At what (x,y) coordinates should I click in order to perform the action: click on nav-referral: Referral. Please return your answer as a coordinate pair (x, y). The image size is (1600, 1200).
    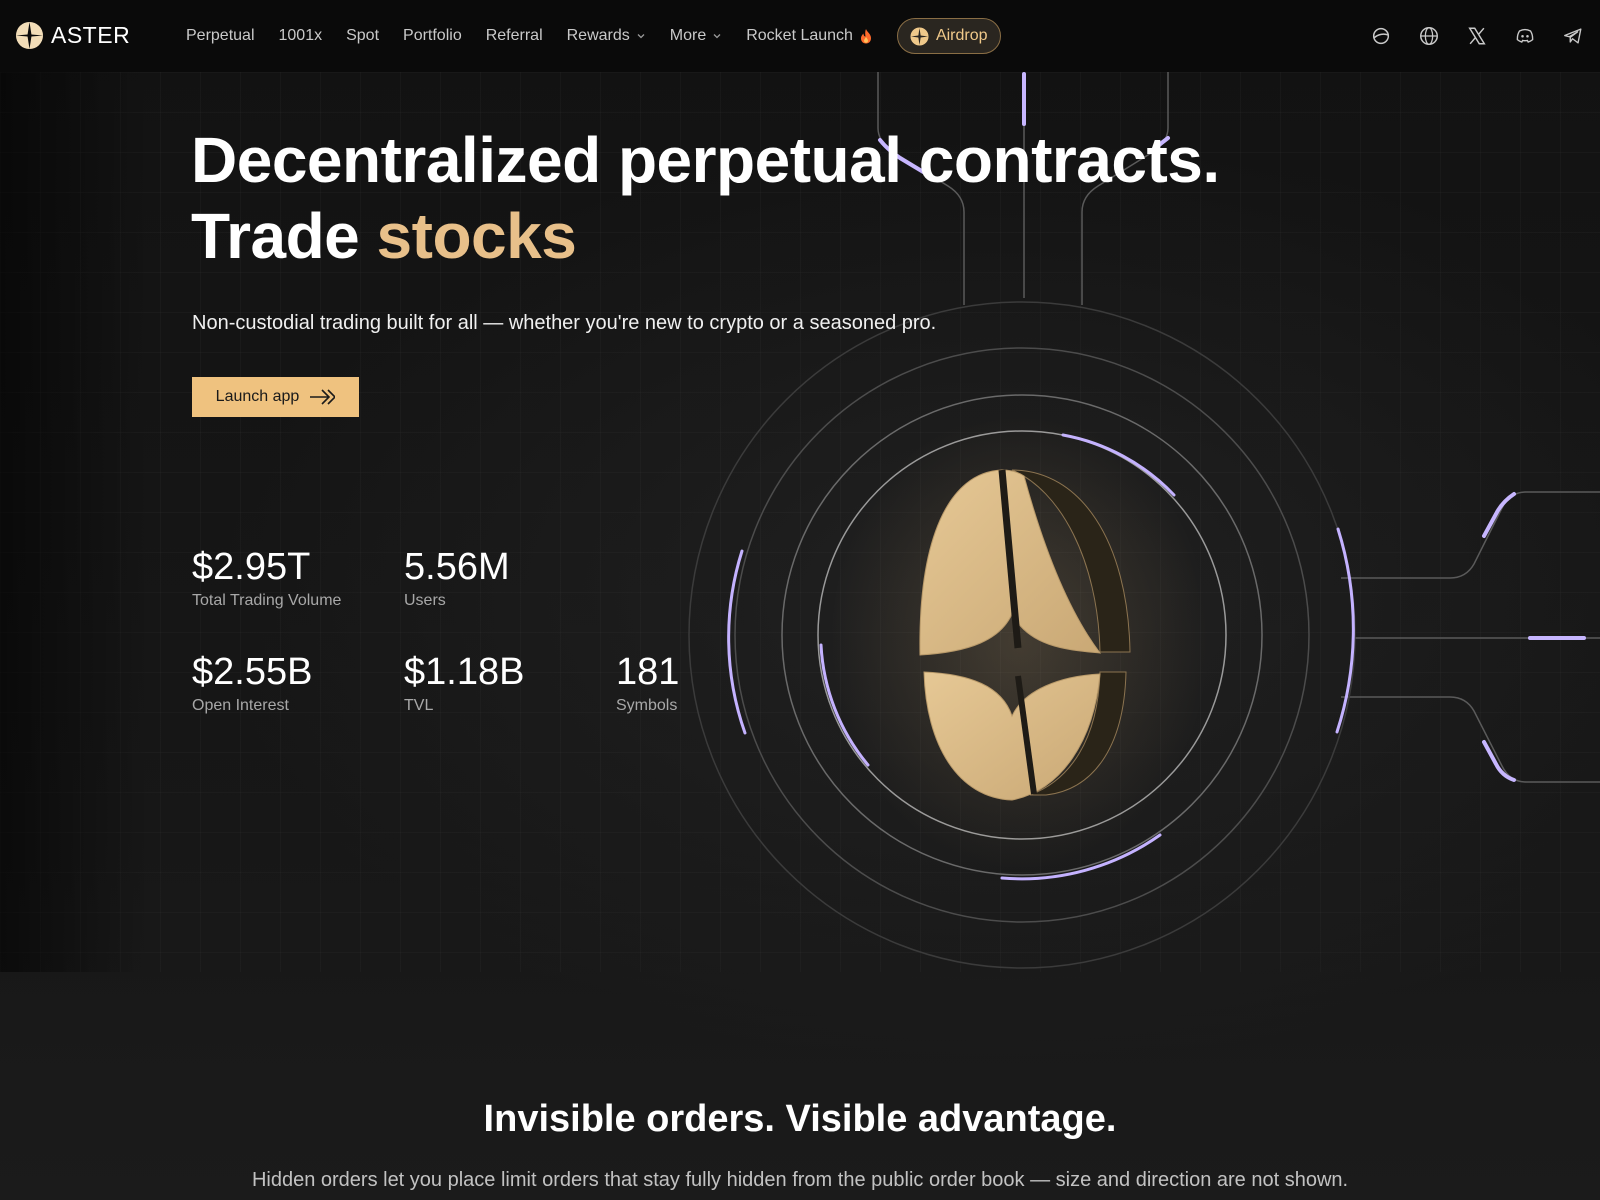
    Looking at the image, I should click on (514, 35).